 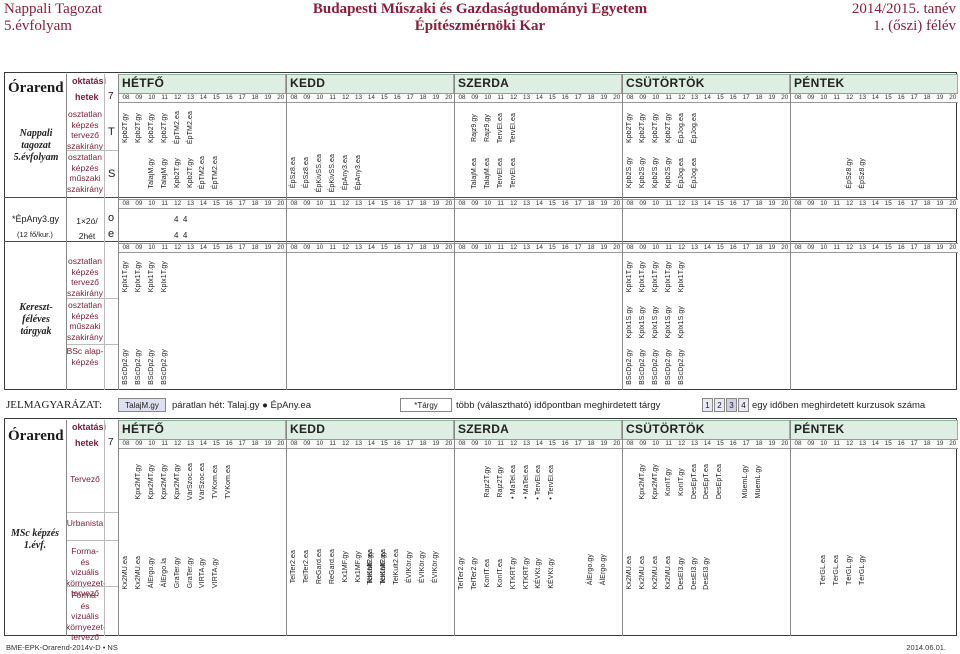 What do you see at coordinates (138, 573) in the screenshot?
I see `mon3-course-cell: Kx2MU.ea` at bounding box center [138, 573].